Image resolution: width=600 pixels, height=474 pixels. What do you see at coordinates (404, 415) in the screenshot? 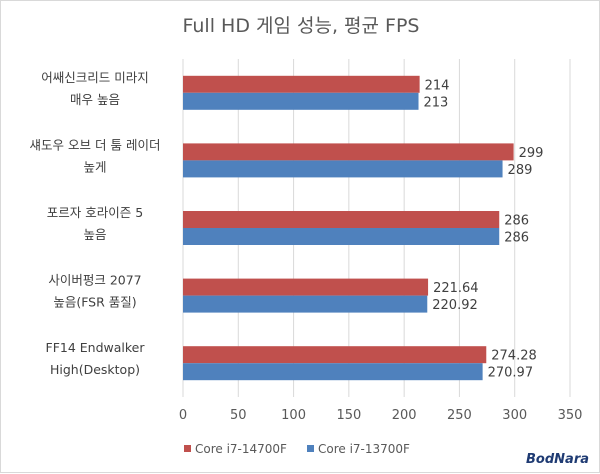
I see `x-tick-label: 200` at bounding box center [404, 415].